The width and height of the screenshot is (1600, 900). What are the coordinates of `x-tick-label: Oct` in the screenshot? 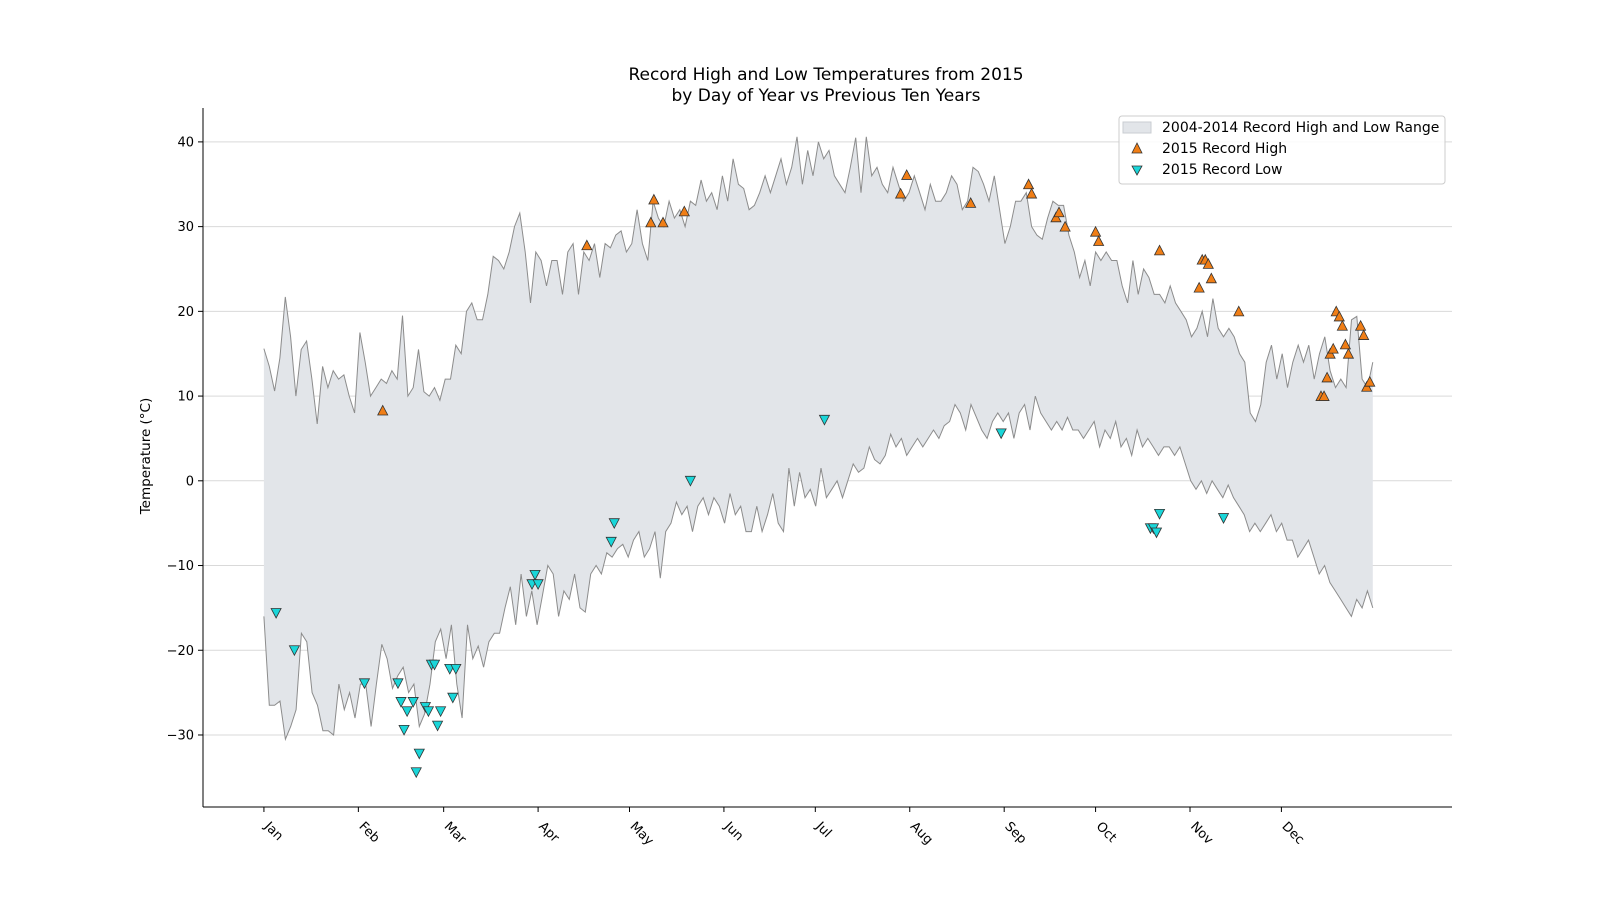 It's located at (1106, 832).